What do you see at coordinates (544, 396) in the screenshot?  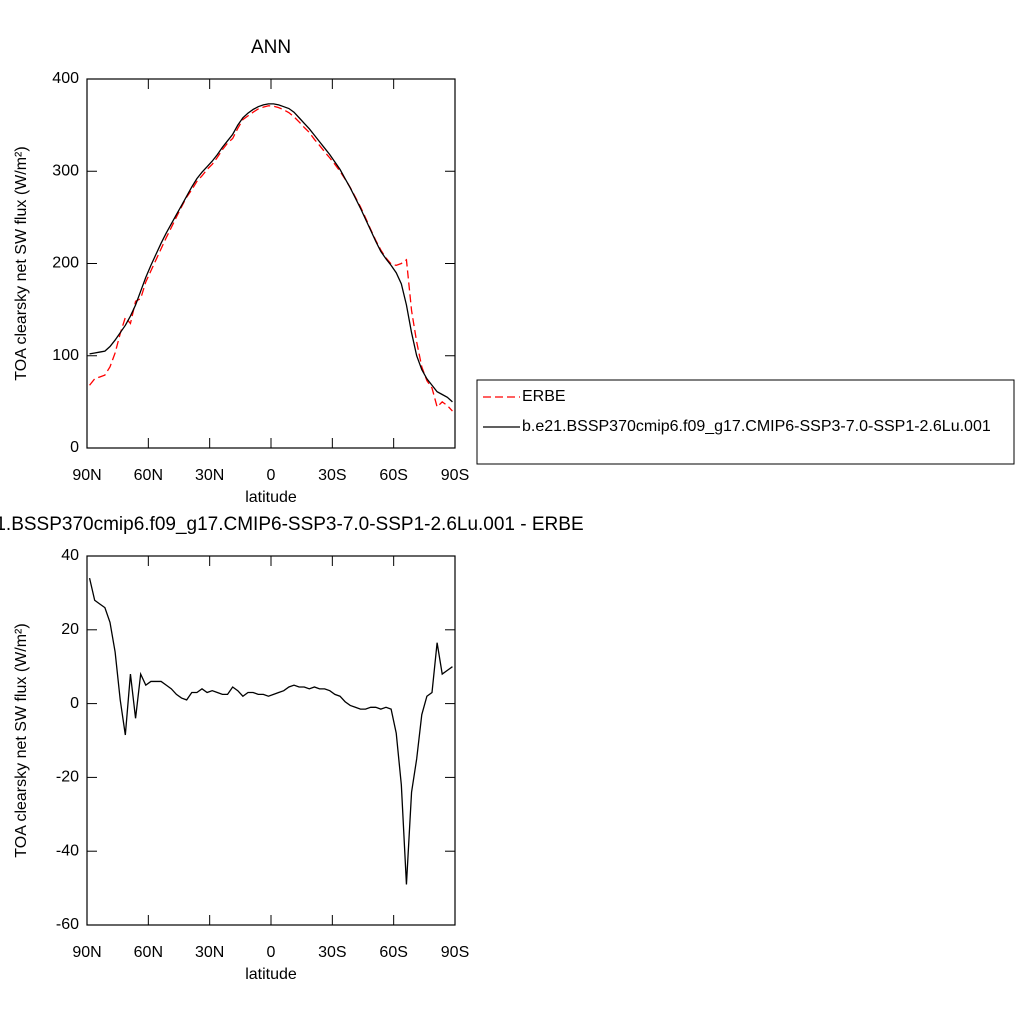 I see `legend-label: ERBE` at bounding box center [544, 396].